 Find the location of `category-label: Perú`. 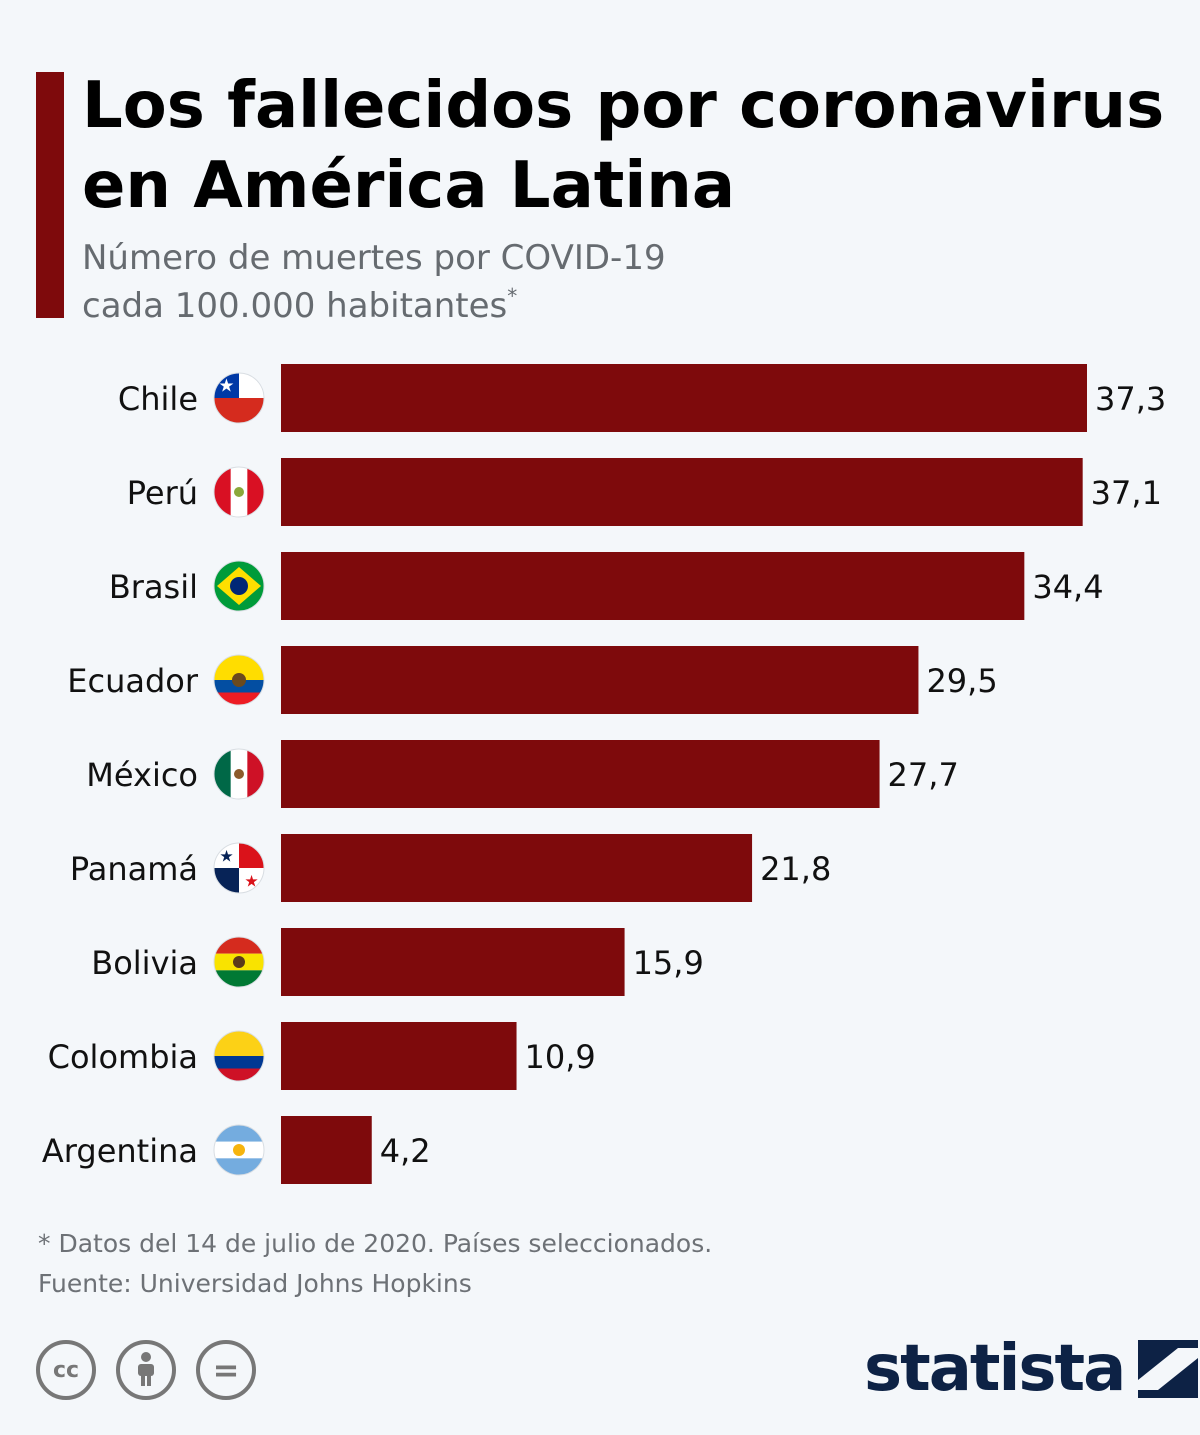

category-label: Perú is located at coordinates (162, 493).